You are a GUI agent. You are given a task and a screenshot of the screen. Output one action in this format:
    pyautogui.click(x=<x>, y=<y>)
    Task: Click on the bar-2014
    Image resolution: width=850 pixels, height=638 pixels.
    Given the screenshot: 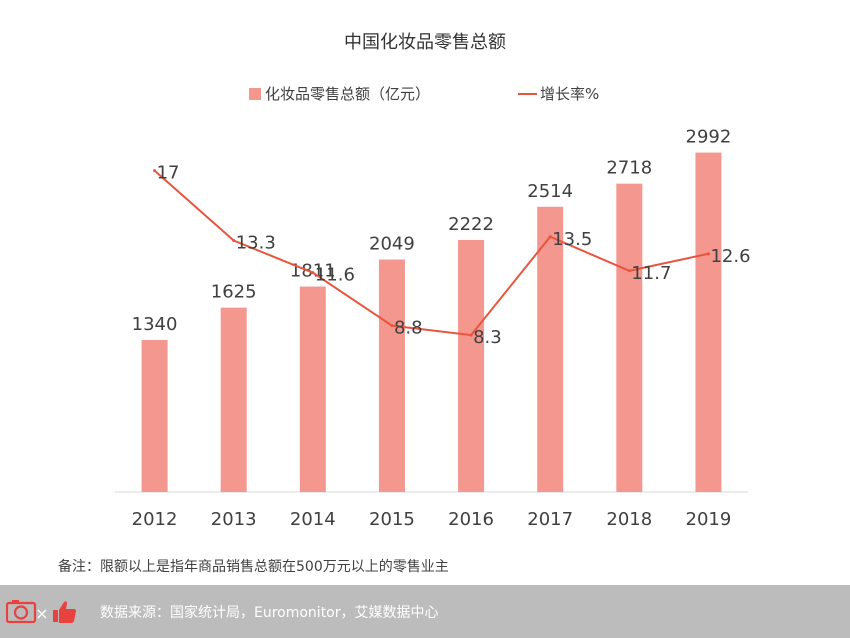 What is the action you would take?
    pyautogui.click(x=312, y=389)
    